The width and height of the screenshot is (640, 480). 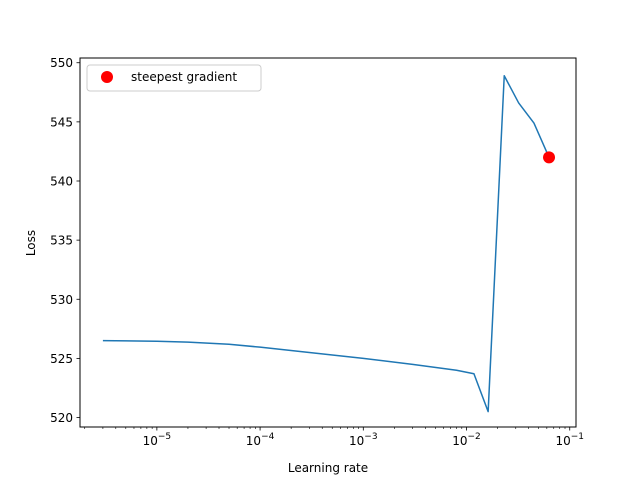 I want to click on x-axis: 10⁻⁵ 10⁻⁴ 10⁻³ 10⁻² 10⁻¹, so click(x=334, y=437).